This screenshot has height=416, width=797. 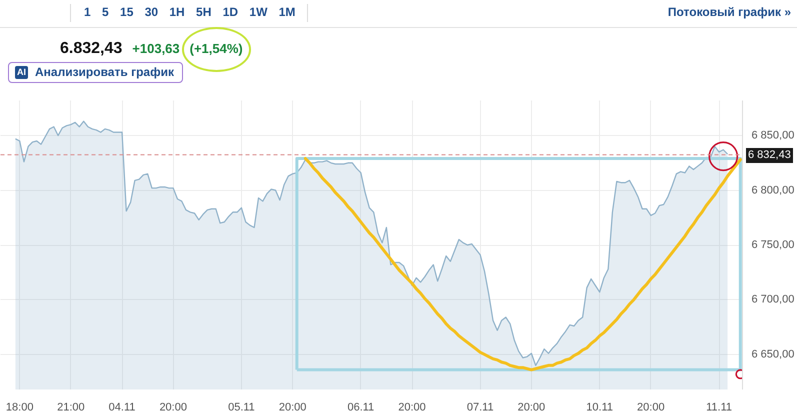 What do you see at coordinates (480, 408) in the screenshot?
I see `x-tick-label: 07.11` at bounding box center [480, 408].